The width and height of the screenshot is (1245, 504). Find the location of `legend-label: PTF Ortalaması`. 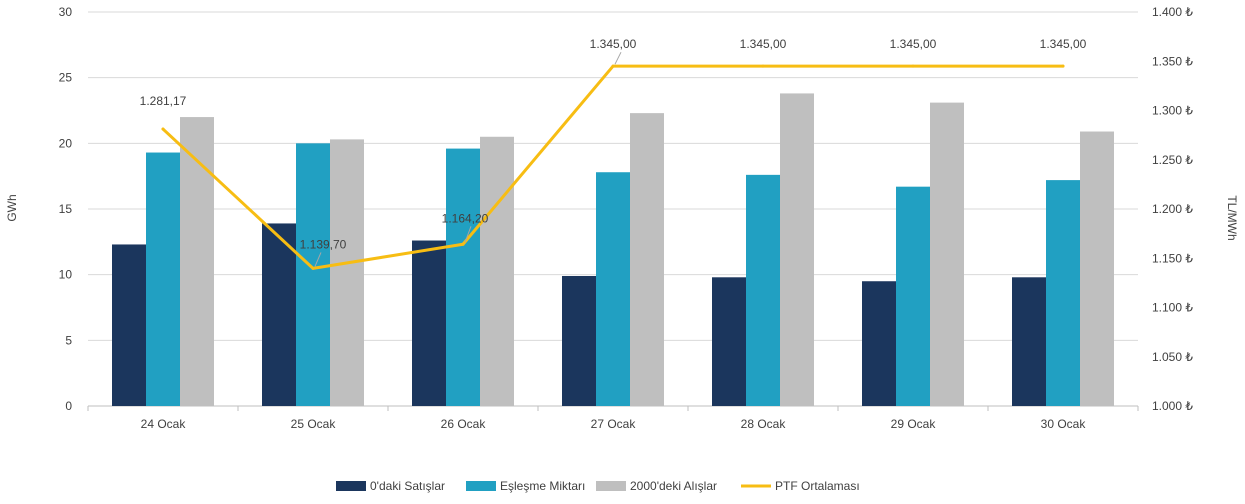

legend-label: PTF Ortalaması is located at coordinates (817, 486).